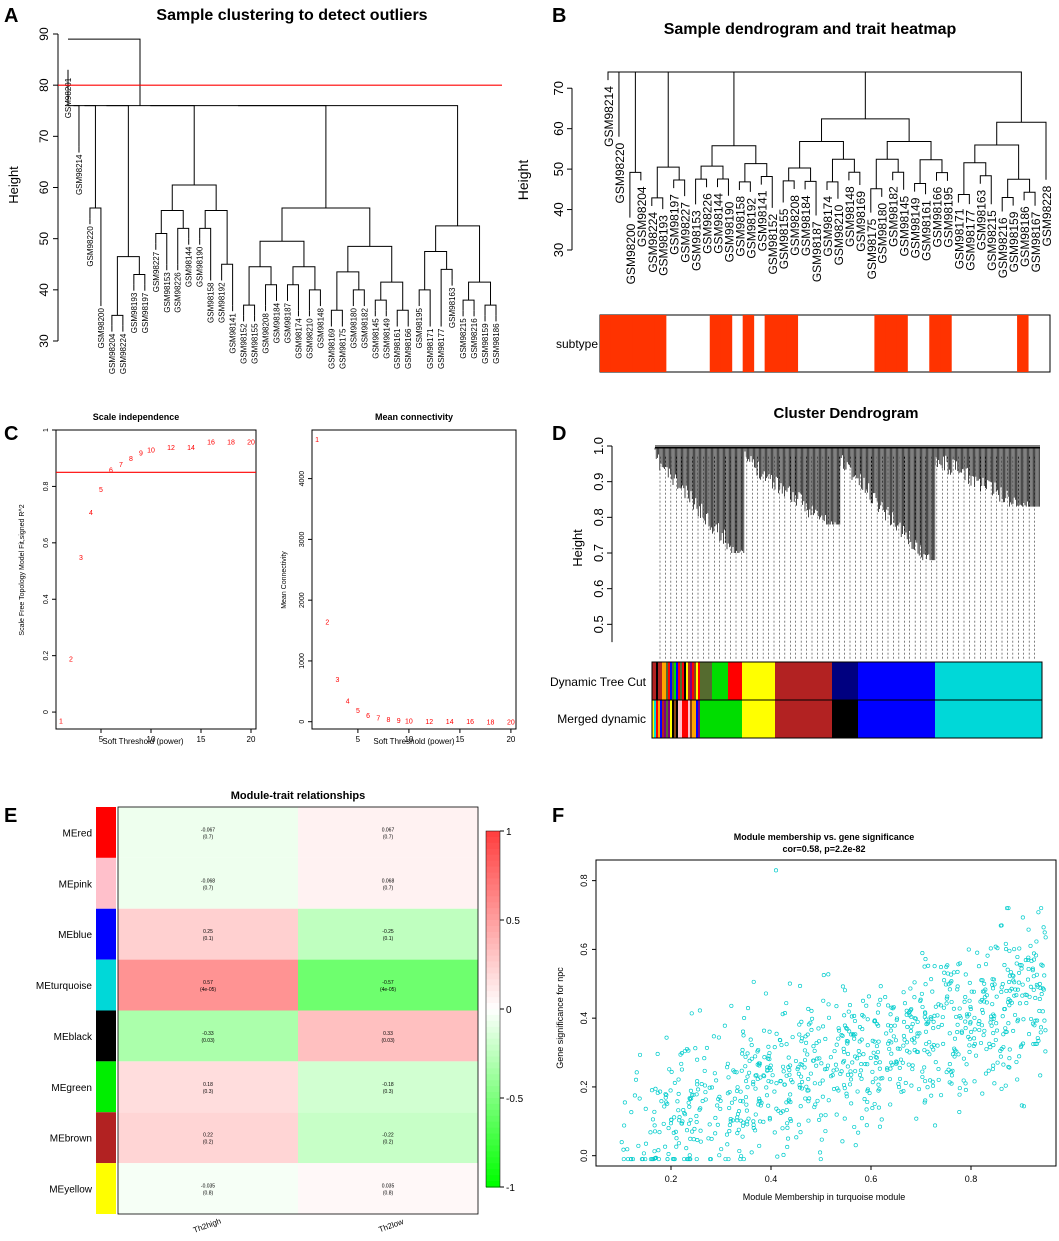  What do you see at coordinates (302, 661) in the screenshot?
I see `c-right-y-tick-label: 1000` at bounding box center [302, 661].